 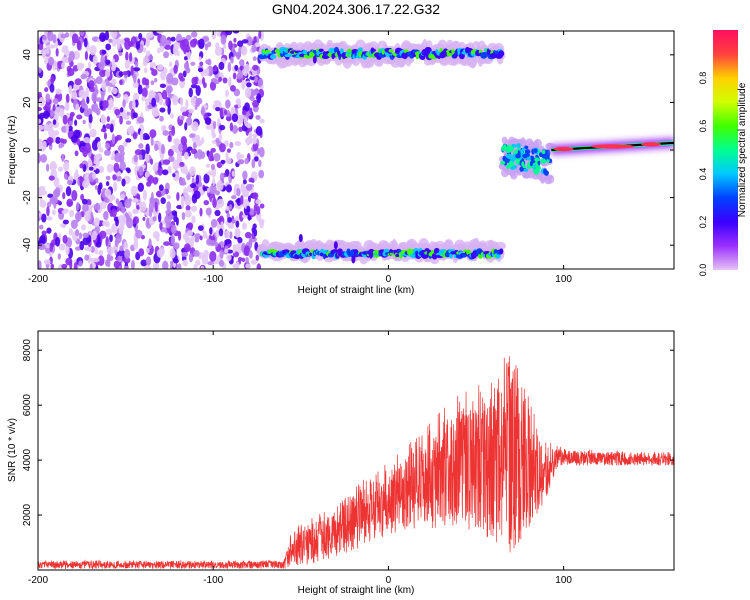 I want to click on y-tick-label: 20, so click(x=27, y=102).